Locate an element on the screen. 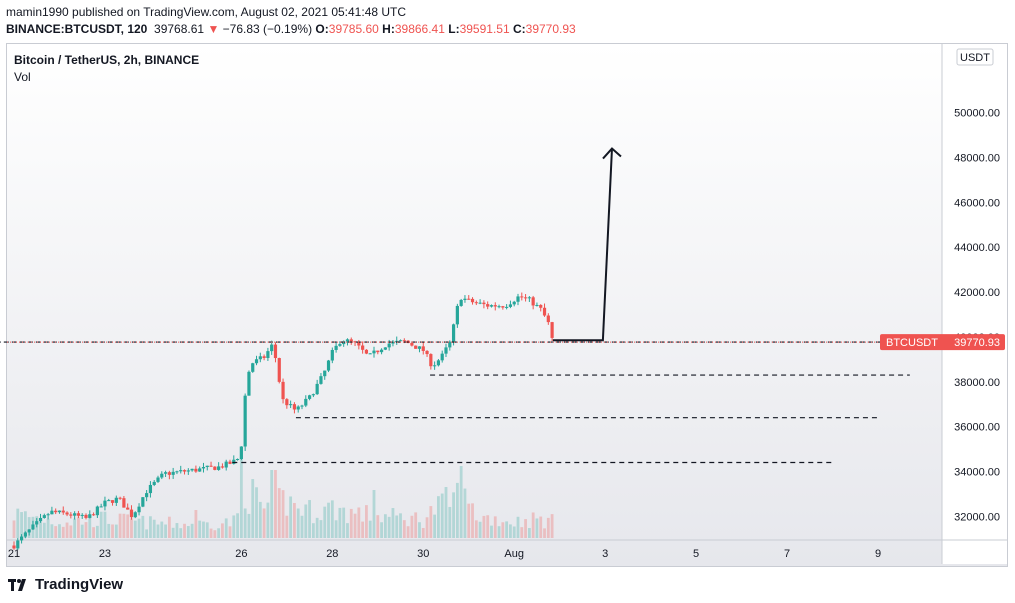 This screenshot has width=1015, height=603. currency-label: USDT is located at coordinates (975, 58).